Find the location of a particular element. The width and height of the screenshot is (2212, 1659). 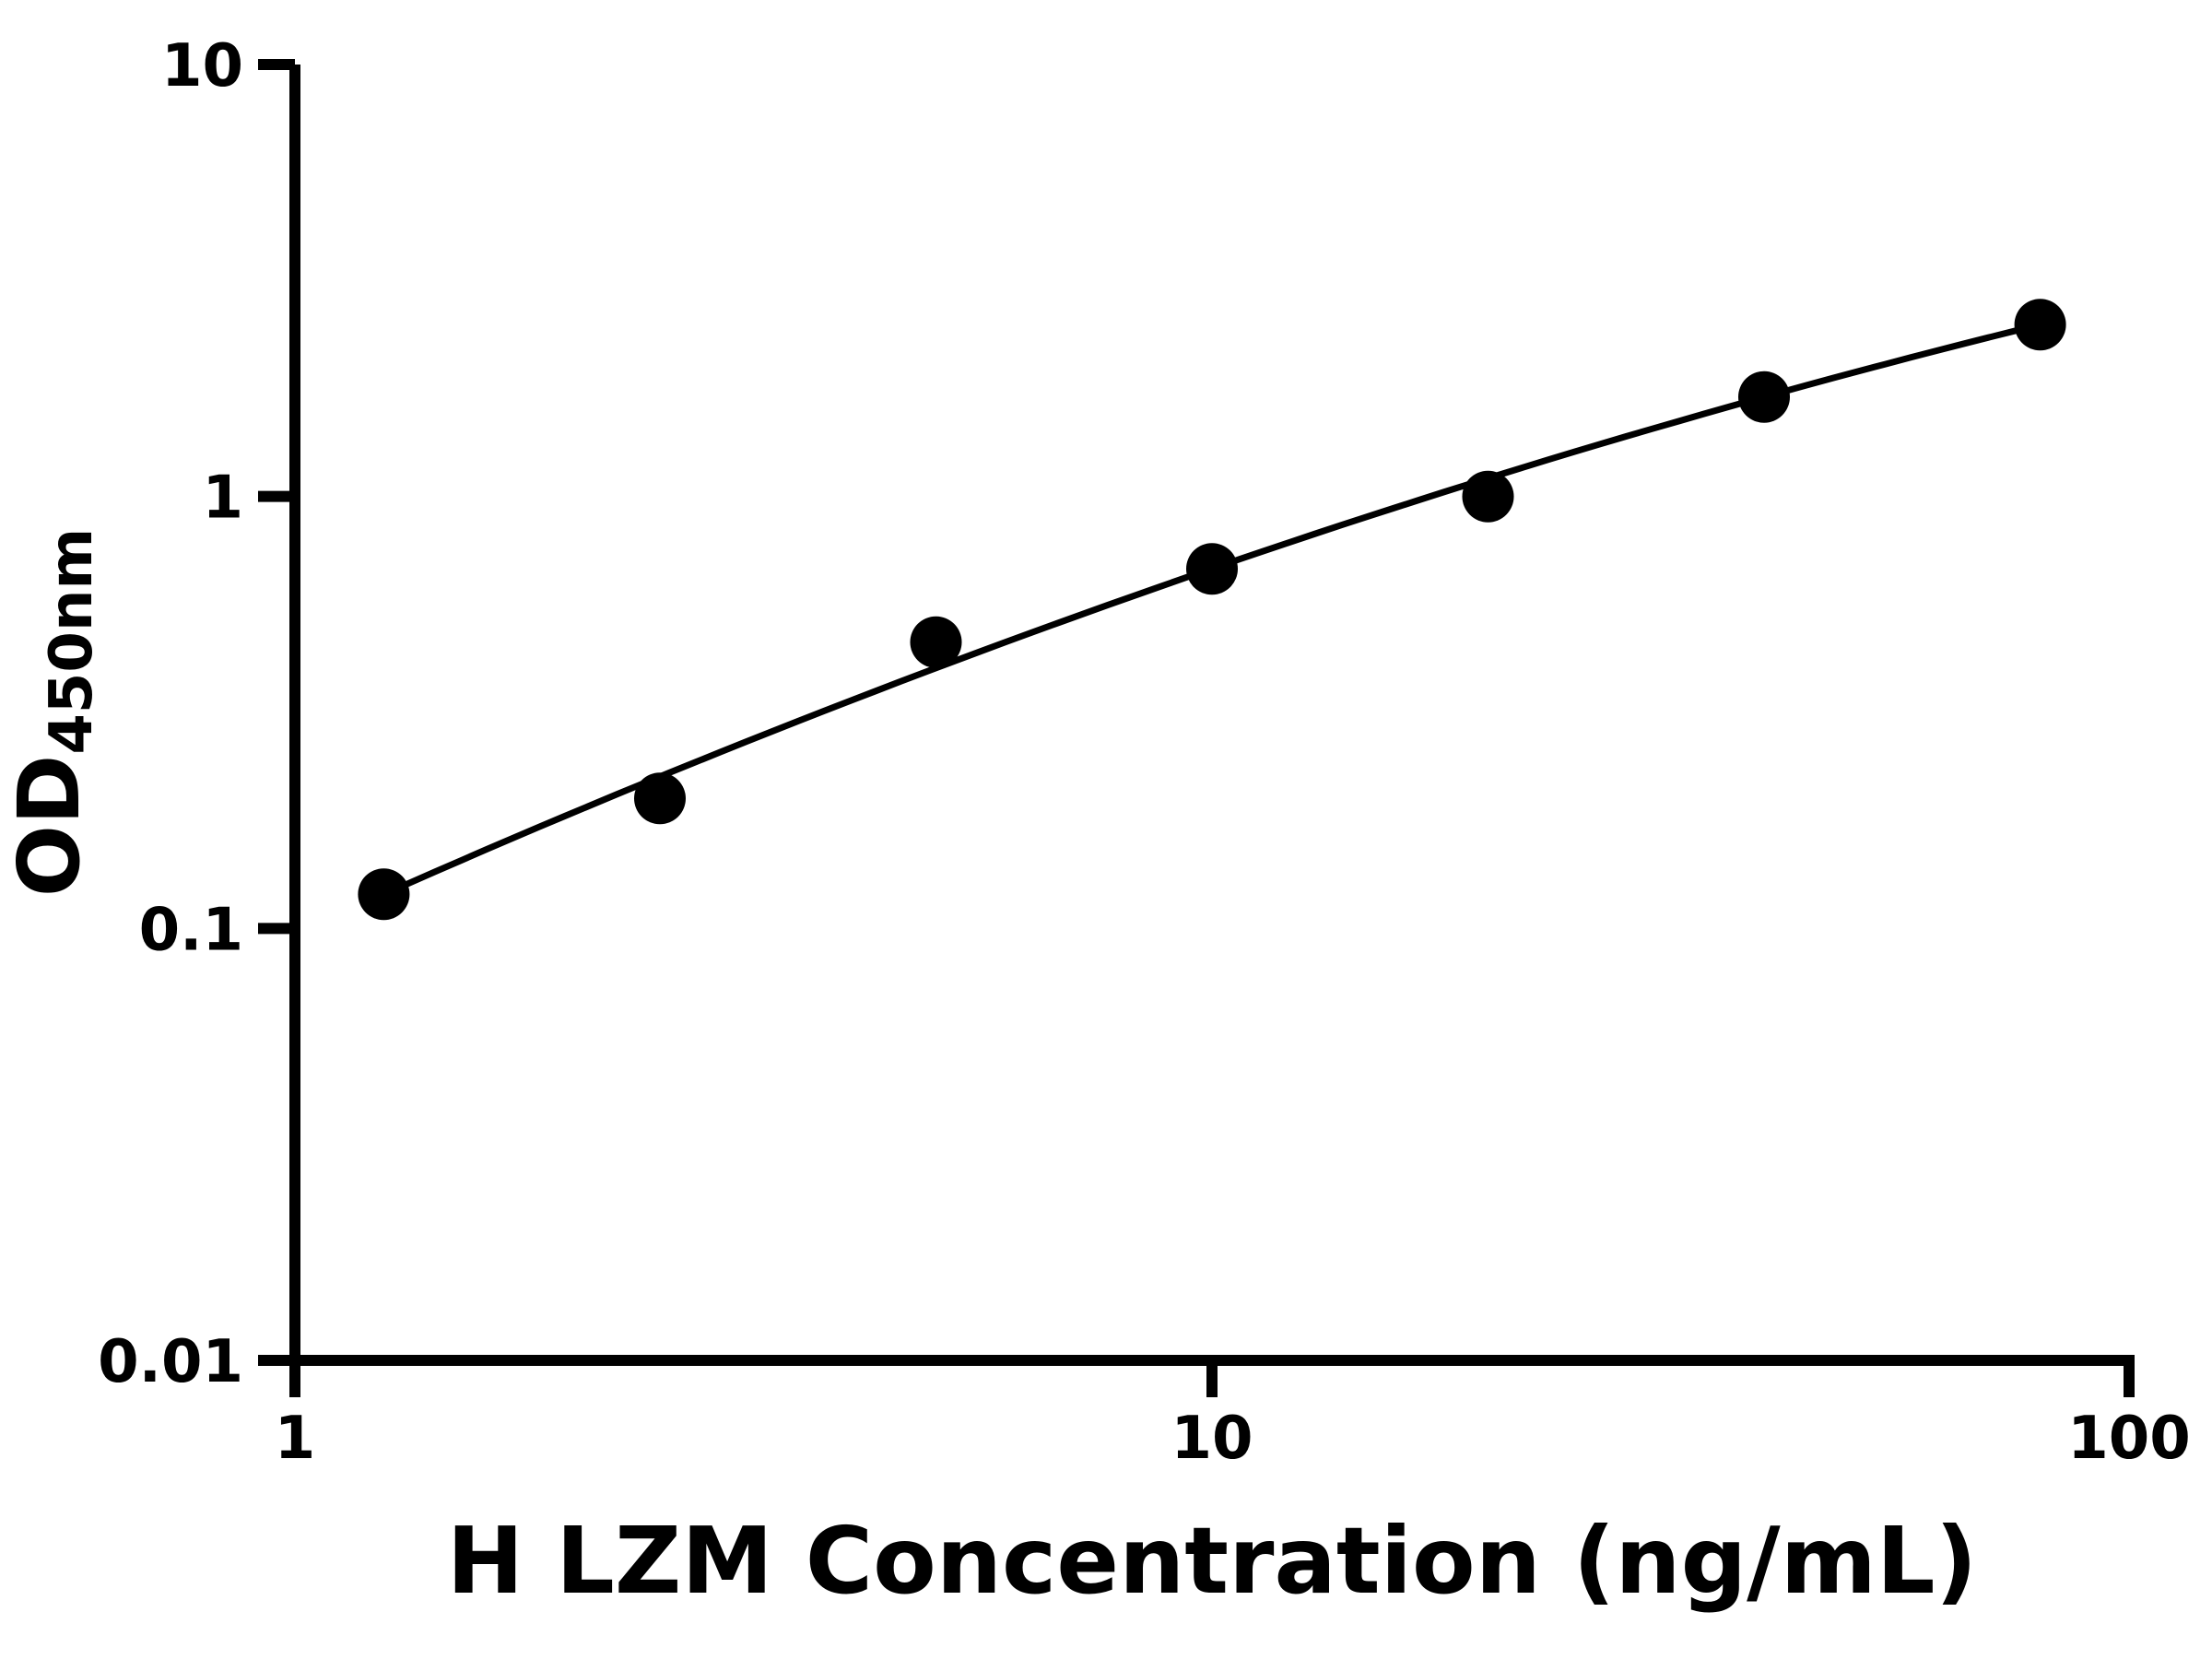

y-tick-label: 10 is located at coordinates (202, 66).